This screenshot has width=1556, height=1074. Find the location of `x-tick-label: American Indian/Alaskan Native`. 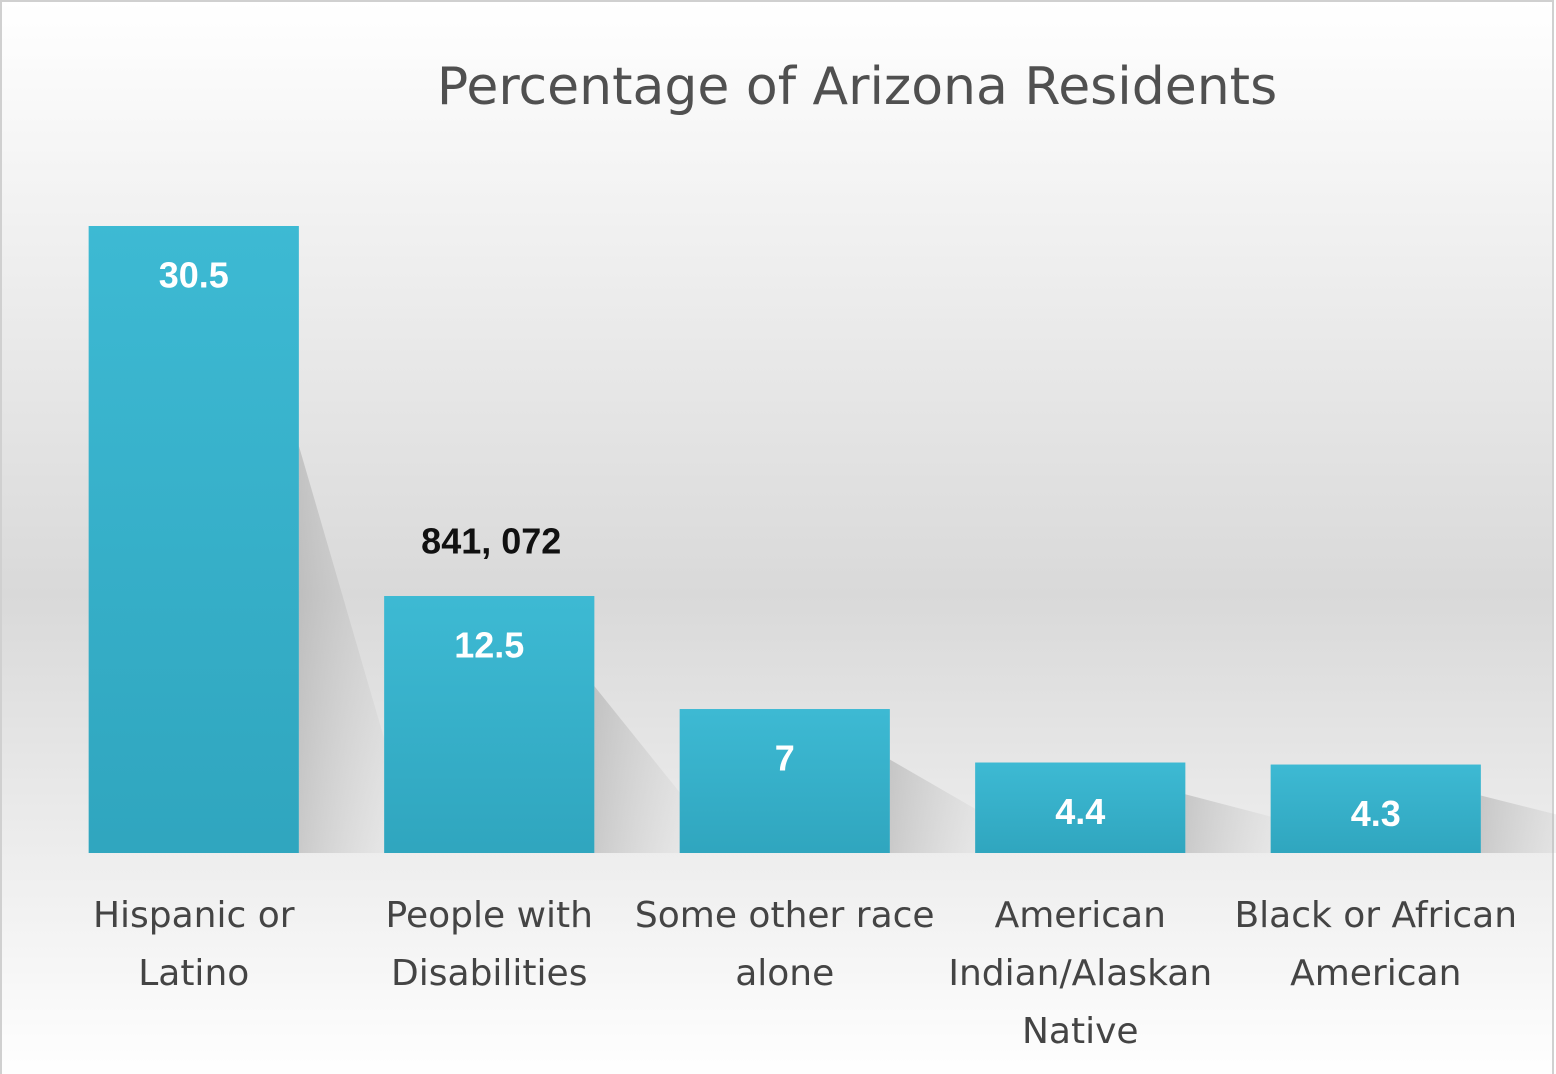

x-tick-label: American Indian/Alaskan Native is located at coordinates (1080, 973).